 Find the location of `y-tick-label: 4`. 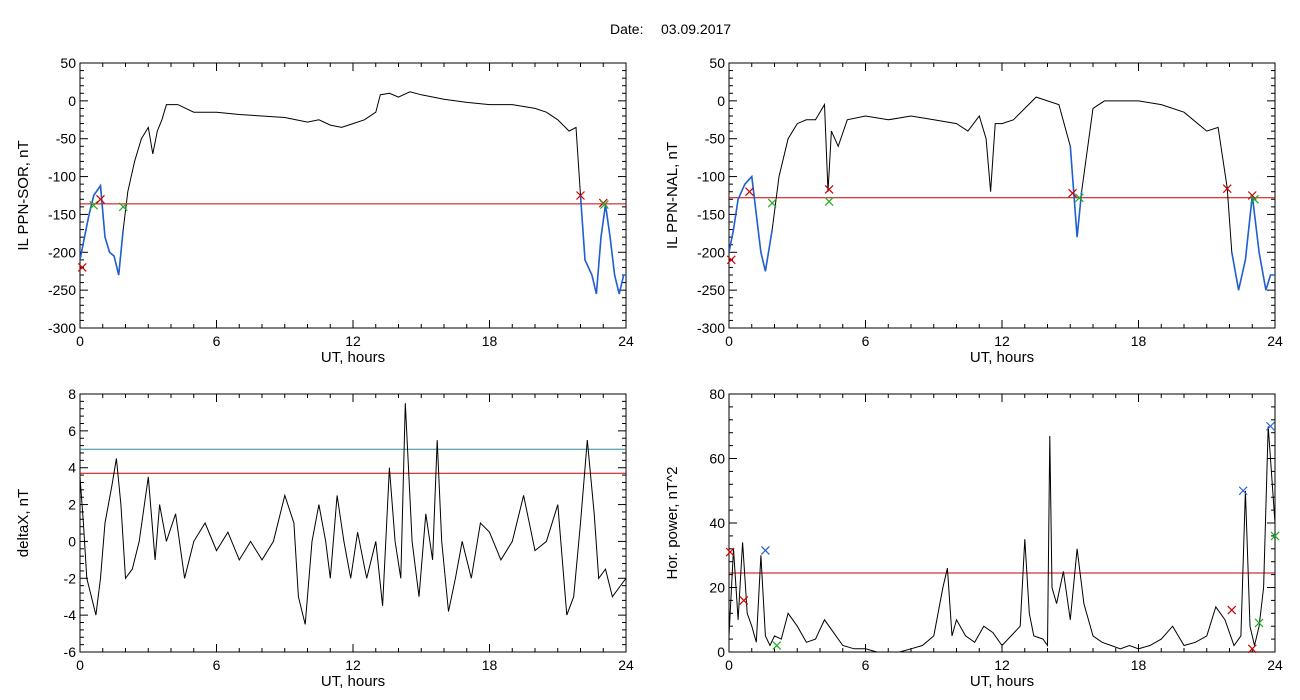

y-tick-label: 4 is located at coordinates (72, 468).